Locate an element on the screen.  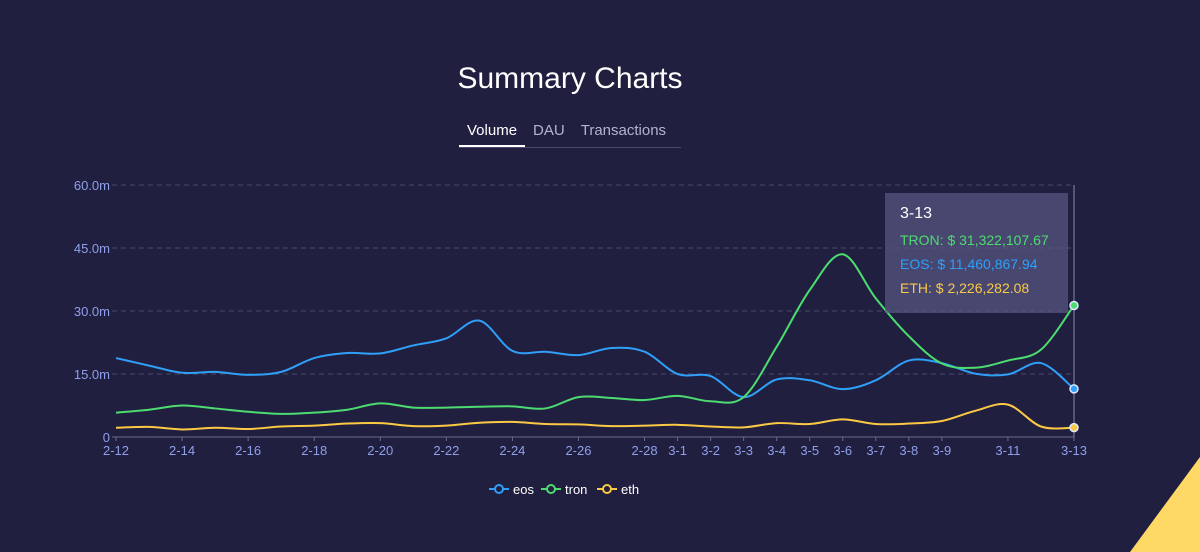
x-tick-label: 3-8 is located at coordinates (908, 450).